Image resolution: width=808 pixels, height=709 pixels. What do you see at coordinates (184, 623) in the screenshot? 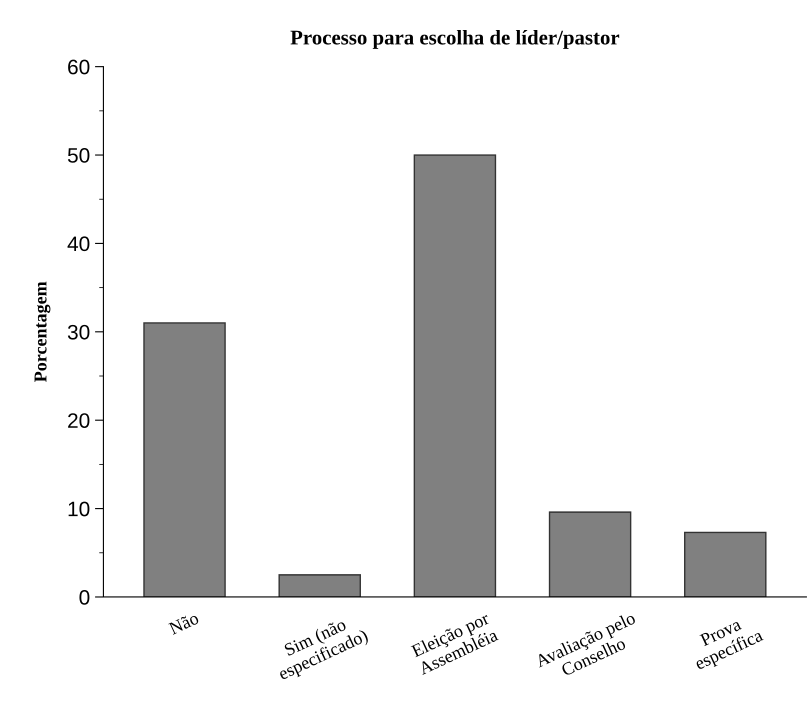
I see `x-tick-label: Não` at bounding box center [184, 623].